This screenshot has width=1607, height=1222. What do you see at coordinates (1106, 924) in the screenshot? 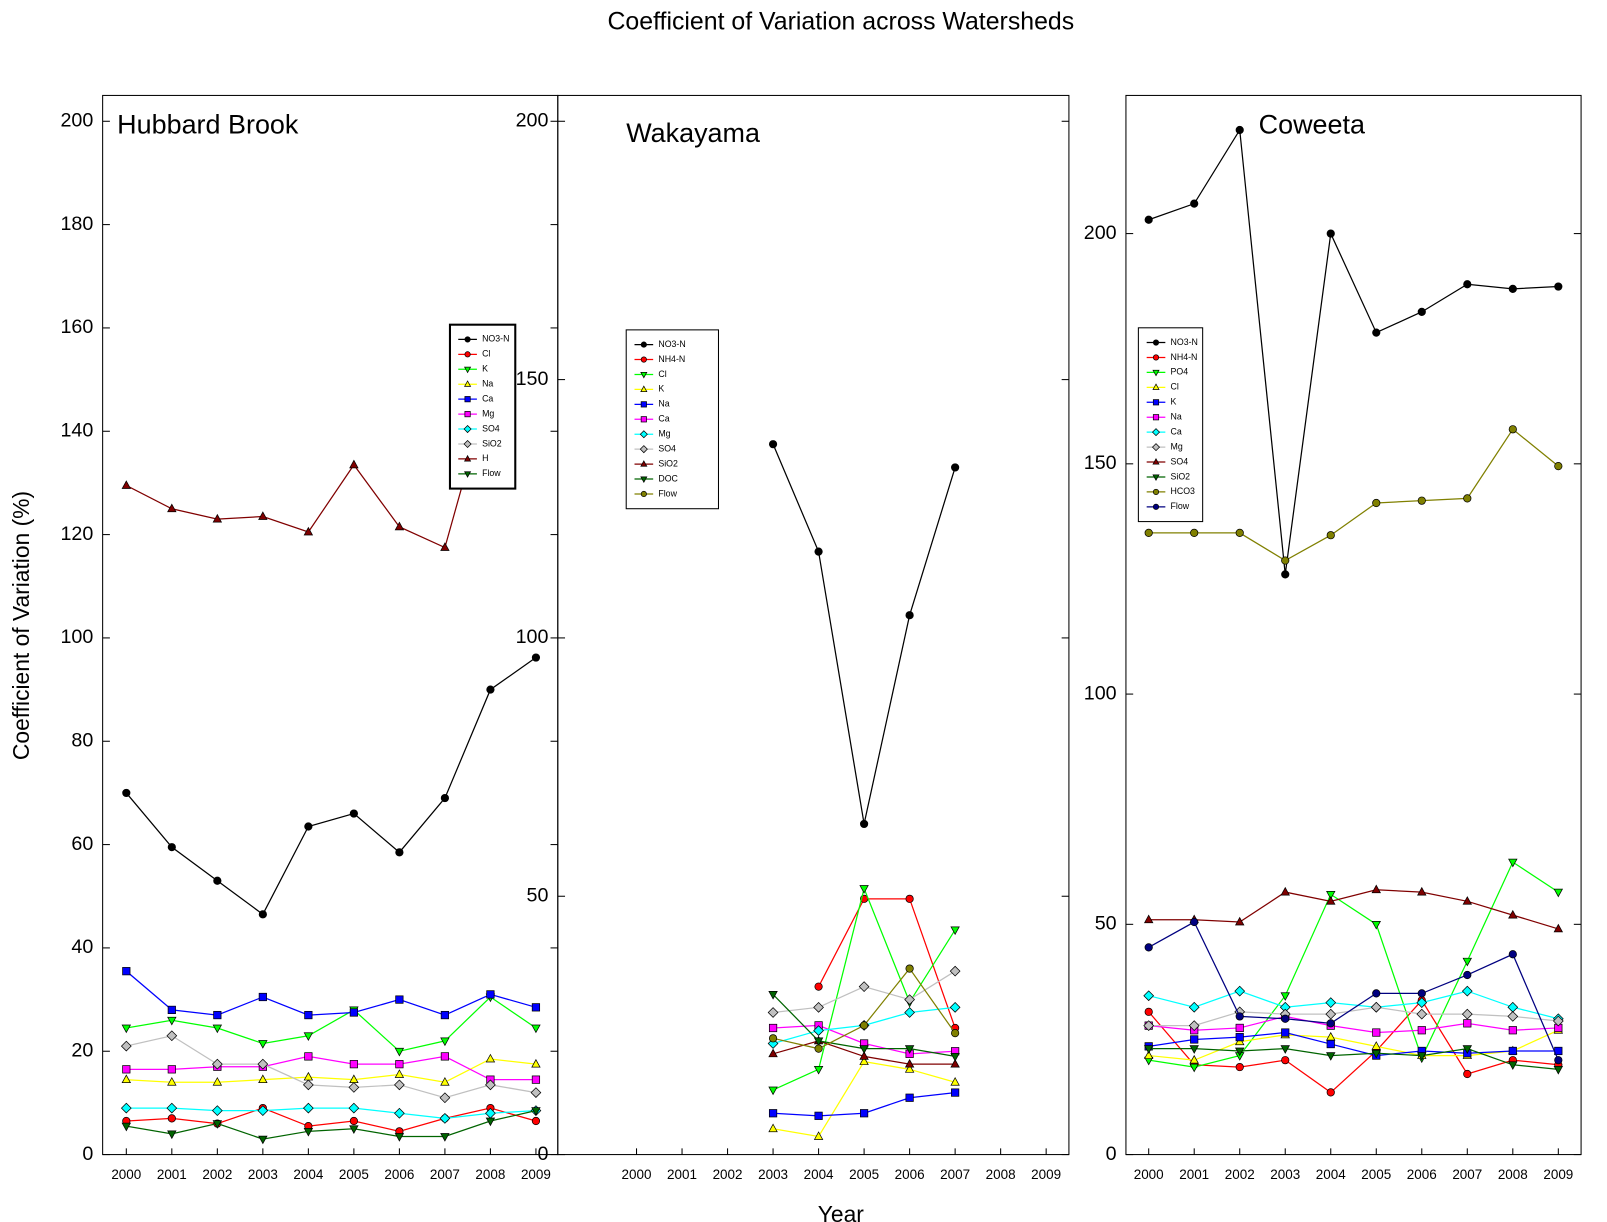
I see `y-tick-label: 50` at bounding box center [1106, 924].